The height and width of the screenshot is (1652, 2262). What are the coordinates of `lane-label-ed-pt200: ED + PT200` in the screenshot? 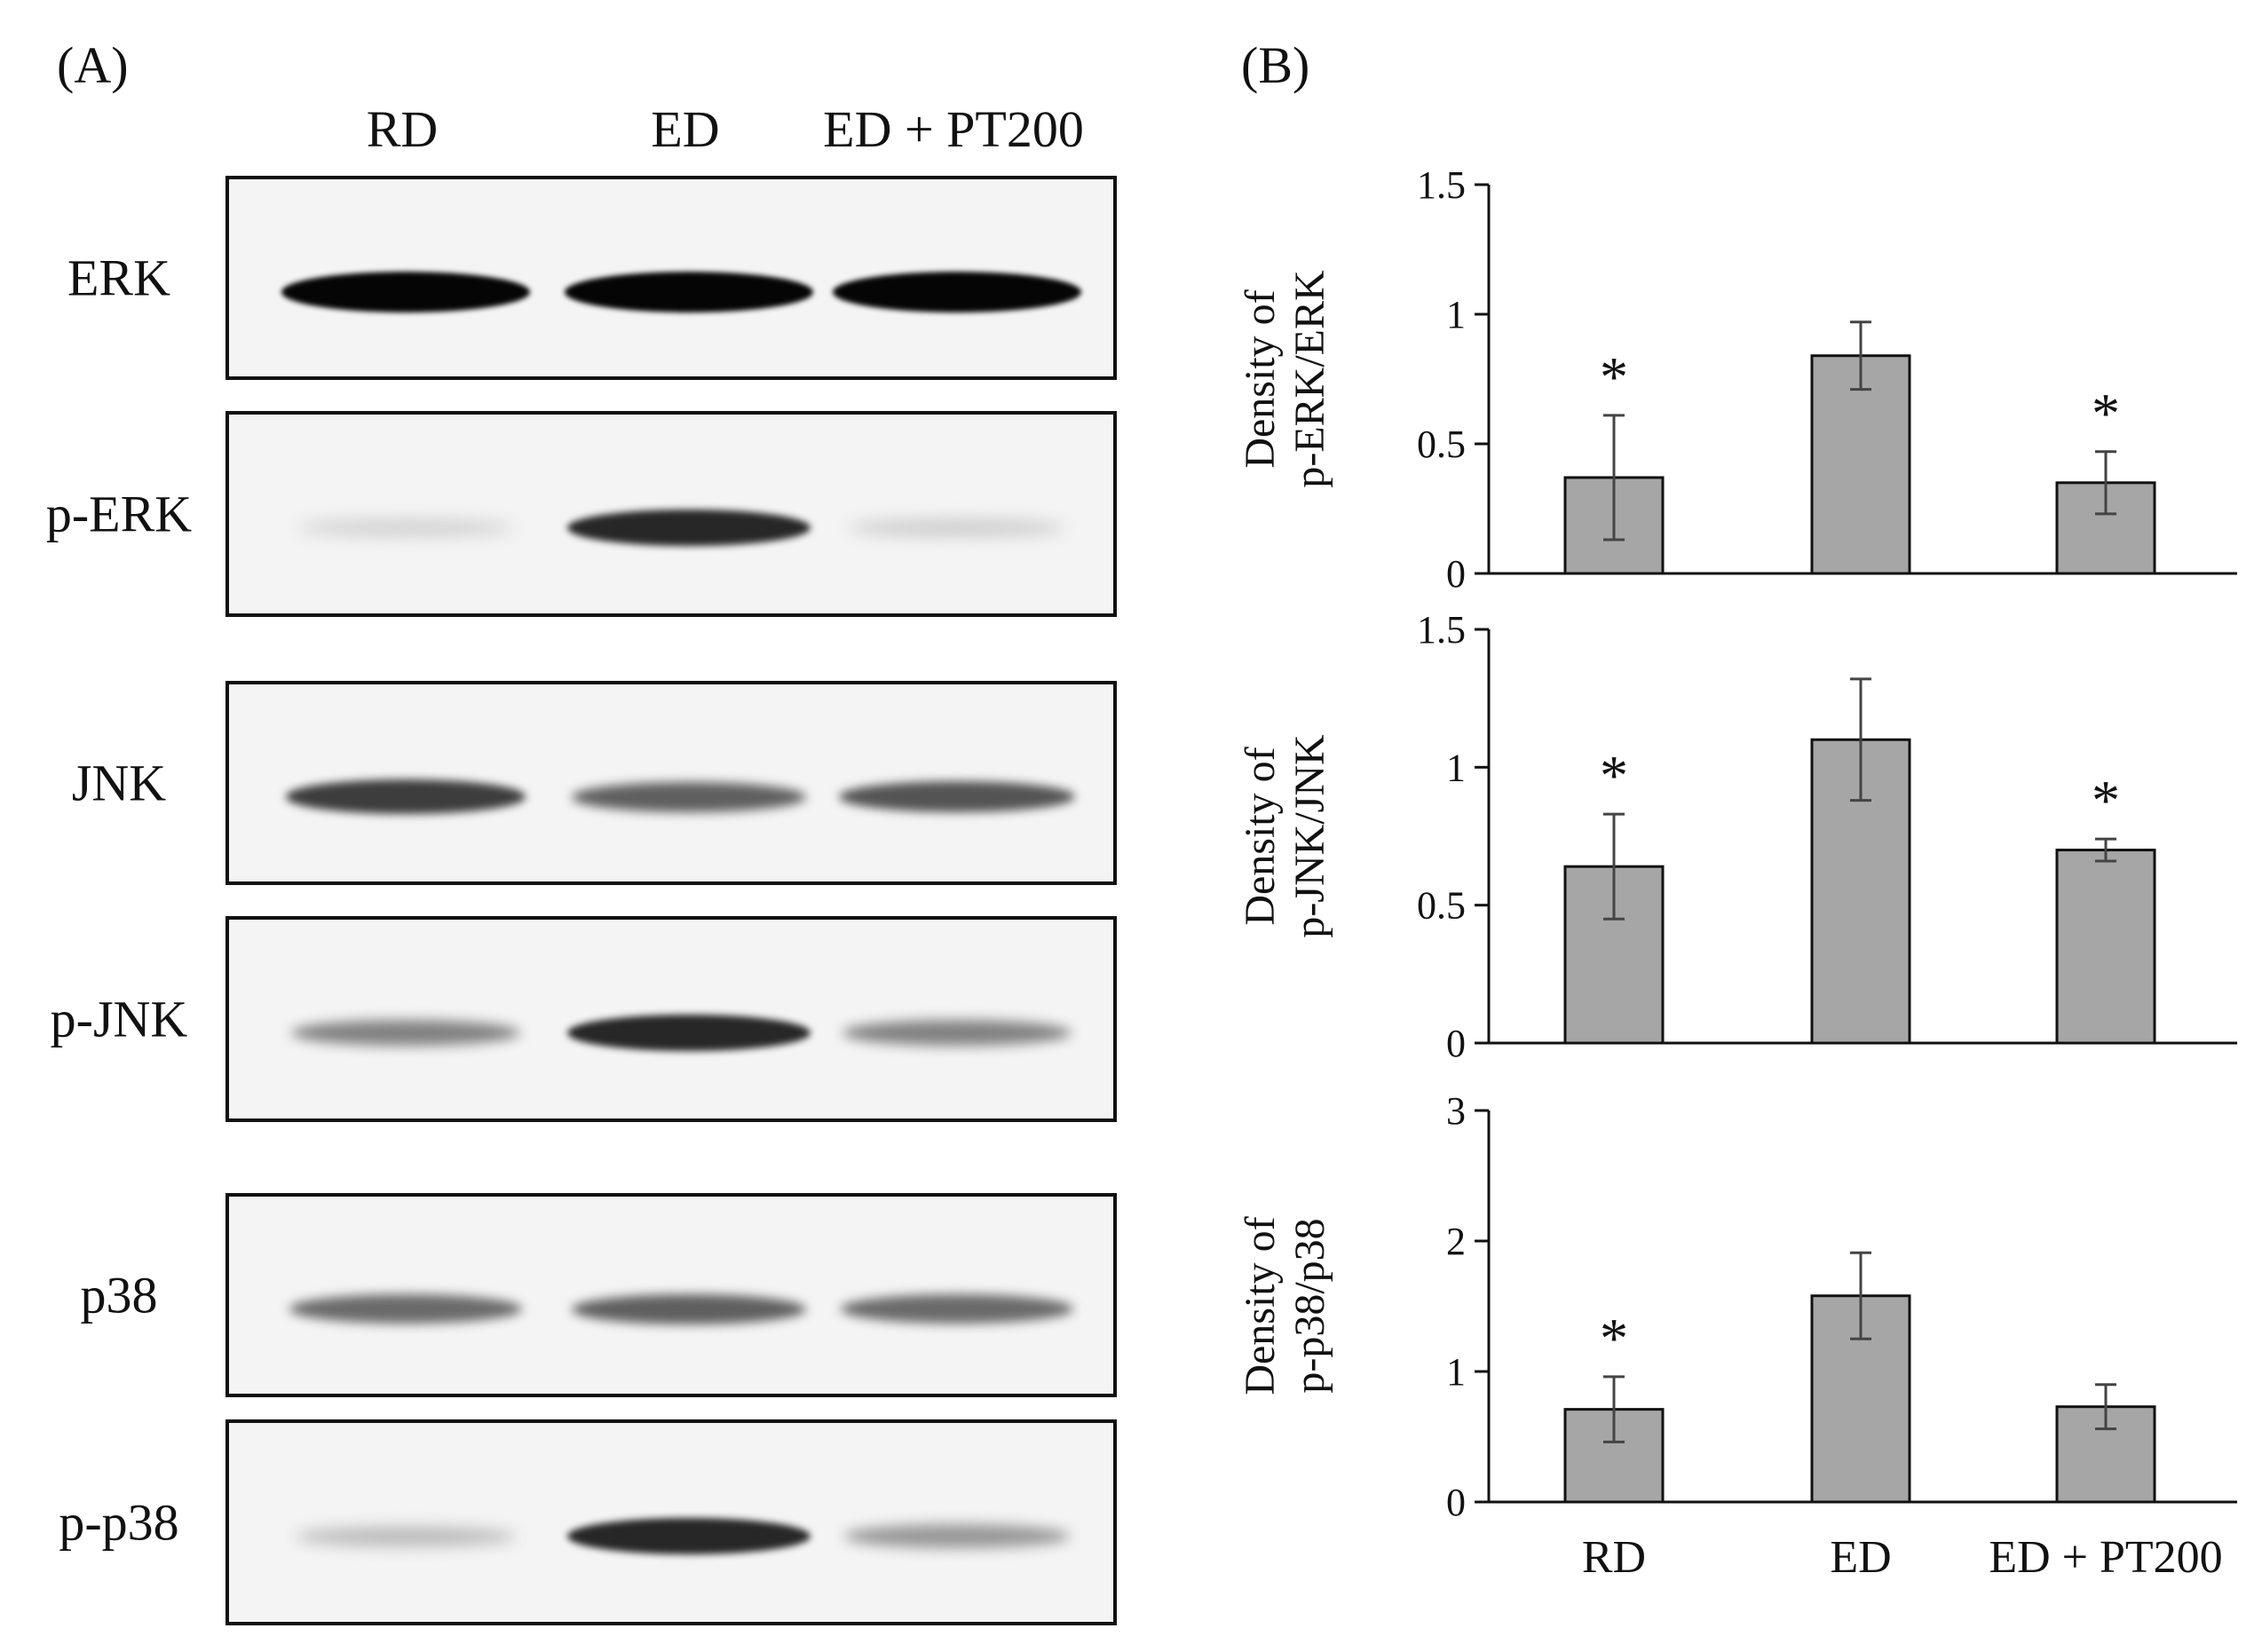 It's located at (953, 129).